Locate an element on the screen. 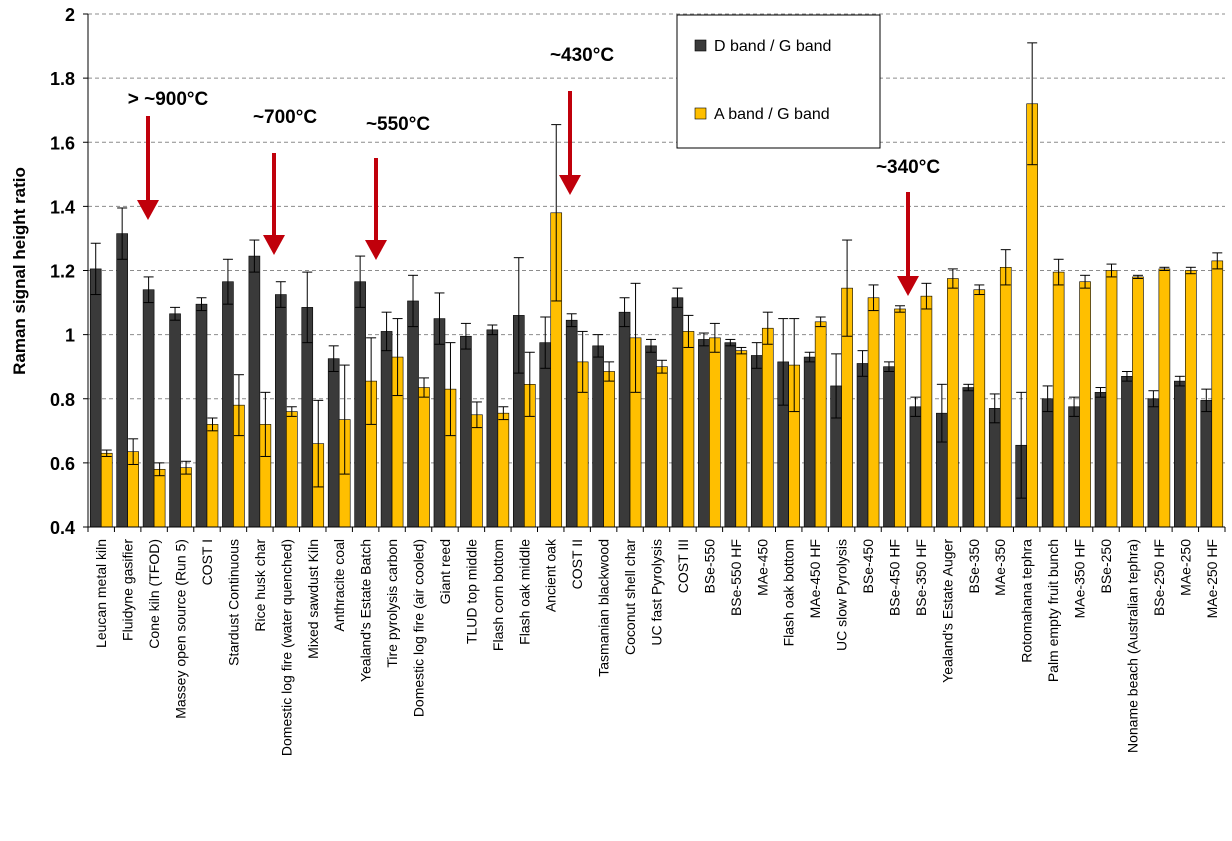 The width and height of the screenshot is (1232, 841). x-category-label: Leucan metal kiln is located at coordinates (101, 593).